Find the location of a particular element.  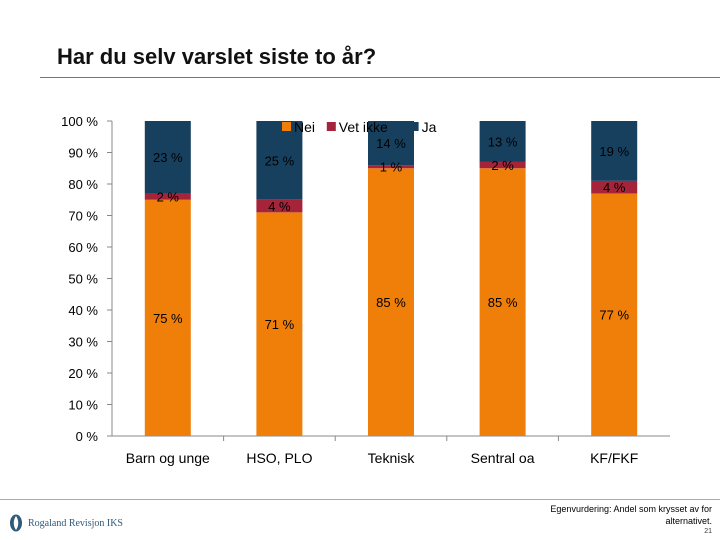

data-label-vet-ikke: 1 % is located at coordinates (391, 167).